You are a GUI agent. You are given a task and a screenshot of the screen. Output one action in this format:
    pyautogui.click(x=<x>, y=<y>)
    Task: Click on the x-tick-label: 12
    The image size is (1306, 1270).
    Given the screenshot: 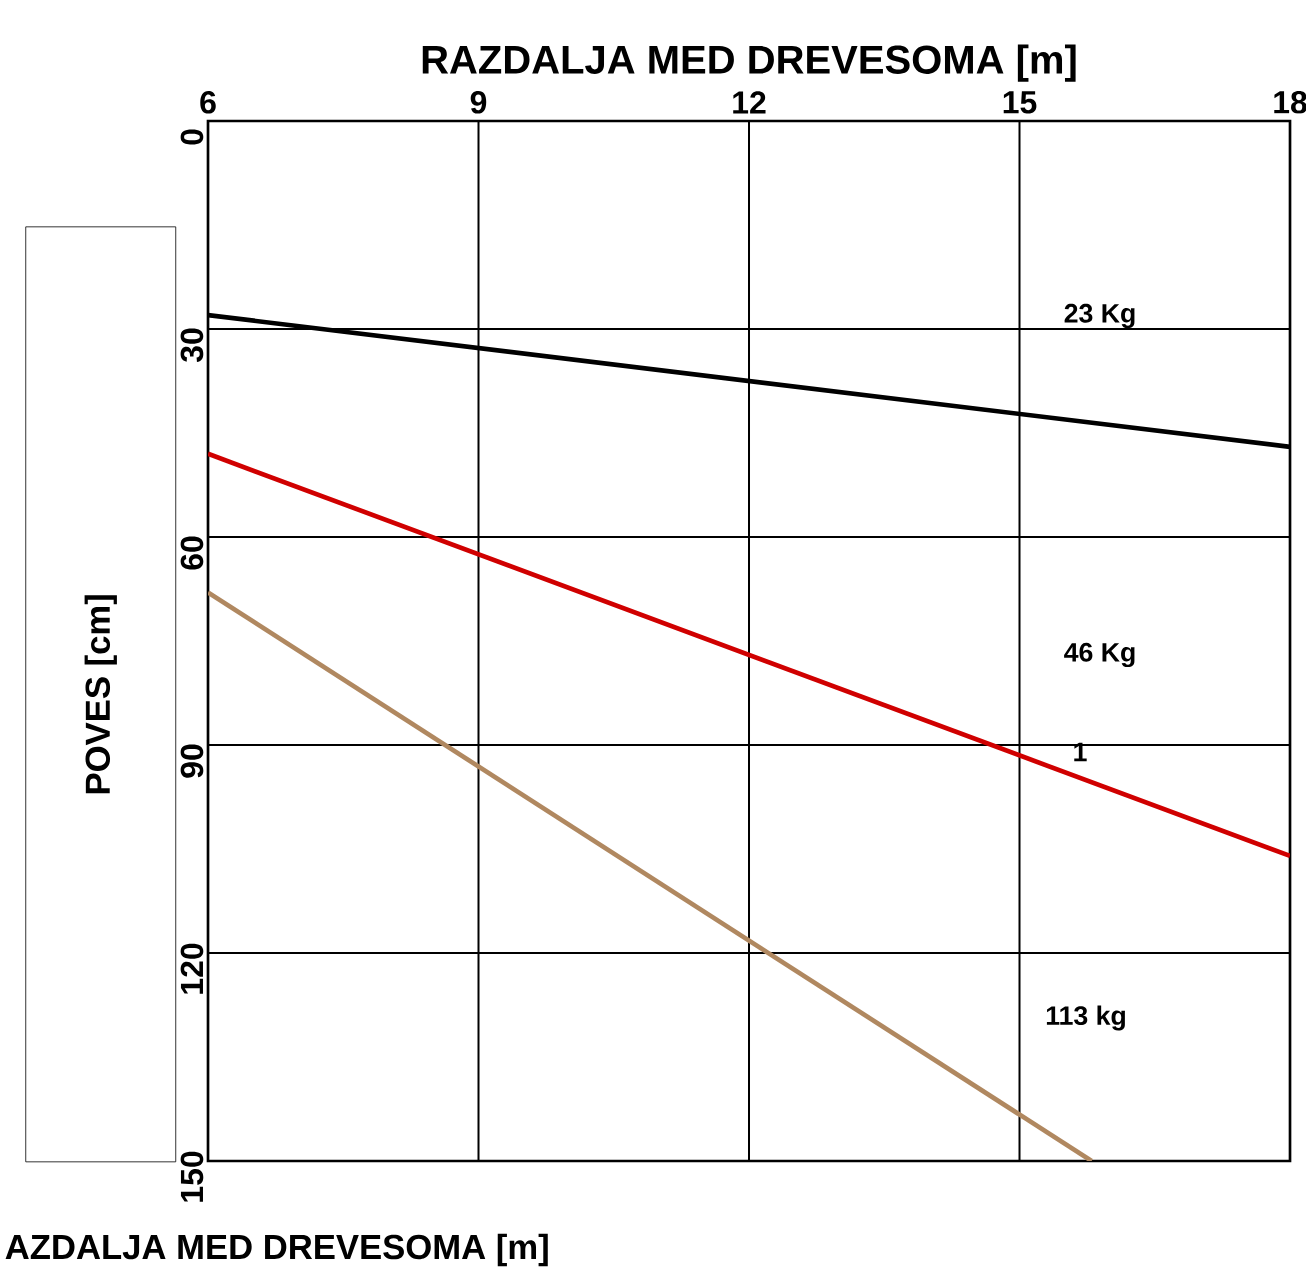 What is the action you would take?
    pyautogui.click(x=749, y=102)
    